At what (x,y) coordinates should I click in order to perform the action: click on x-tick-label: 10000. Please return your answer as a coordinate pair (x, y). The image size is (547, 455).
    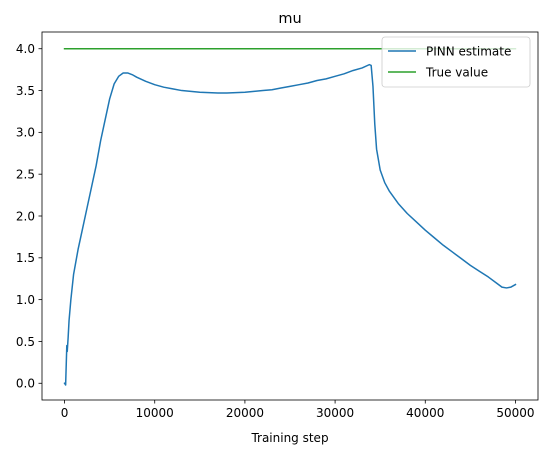
    Looking at the image, I should click on (155, 413).